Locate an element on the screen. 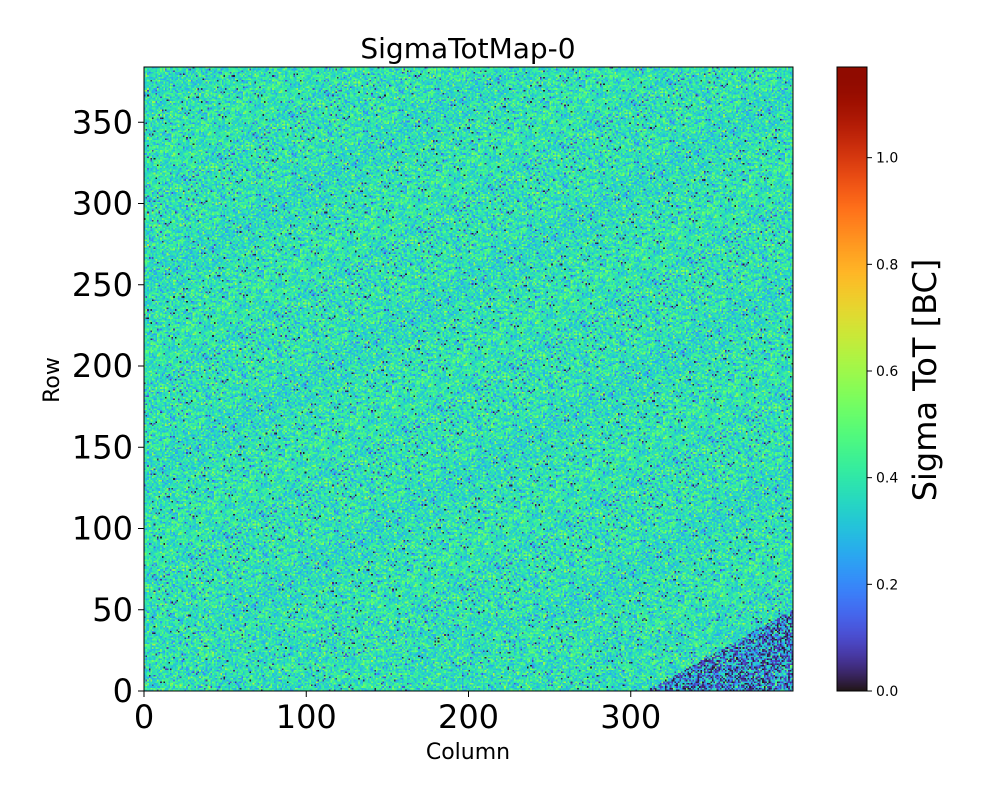 Image resolution: width=1000 pixels, height=800 pixels. colorbar-tick-label: 0.4 is located at coordinates (887, 479).